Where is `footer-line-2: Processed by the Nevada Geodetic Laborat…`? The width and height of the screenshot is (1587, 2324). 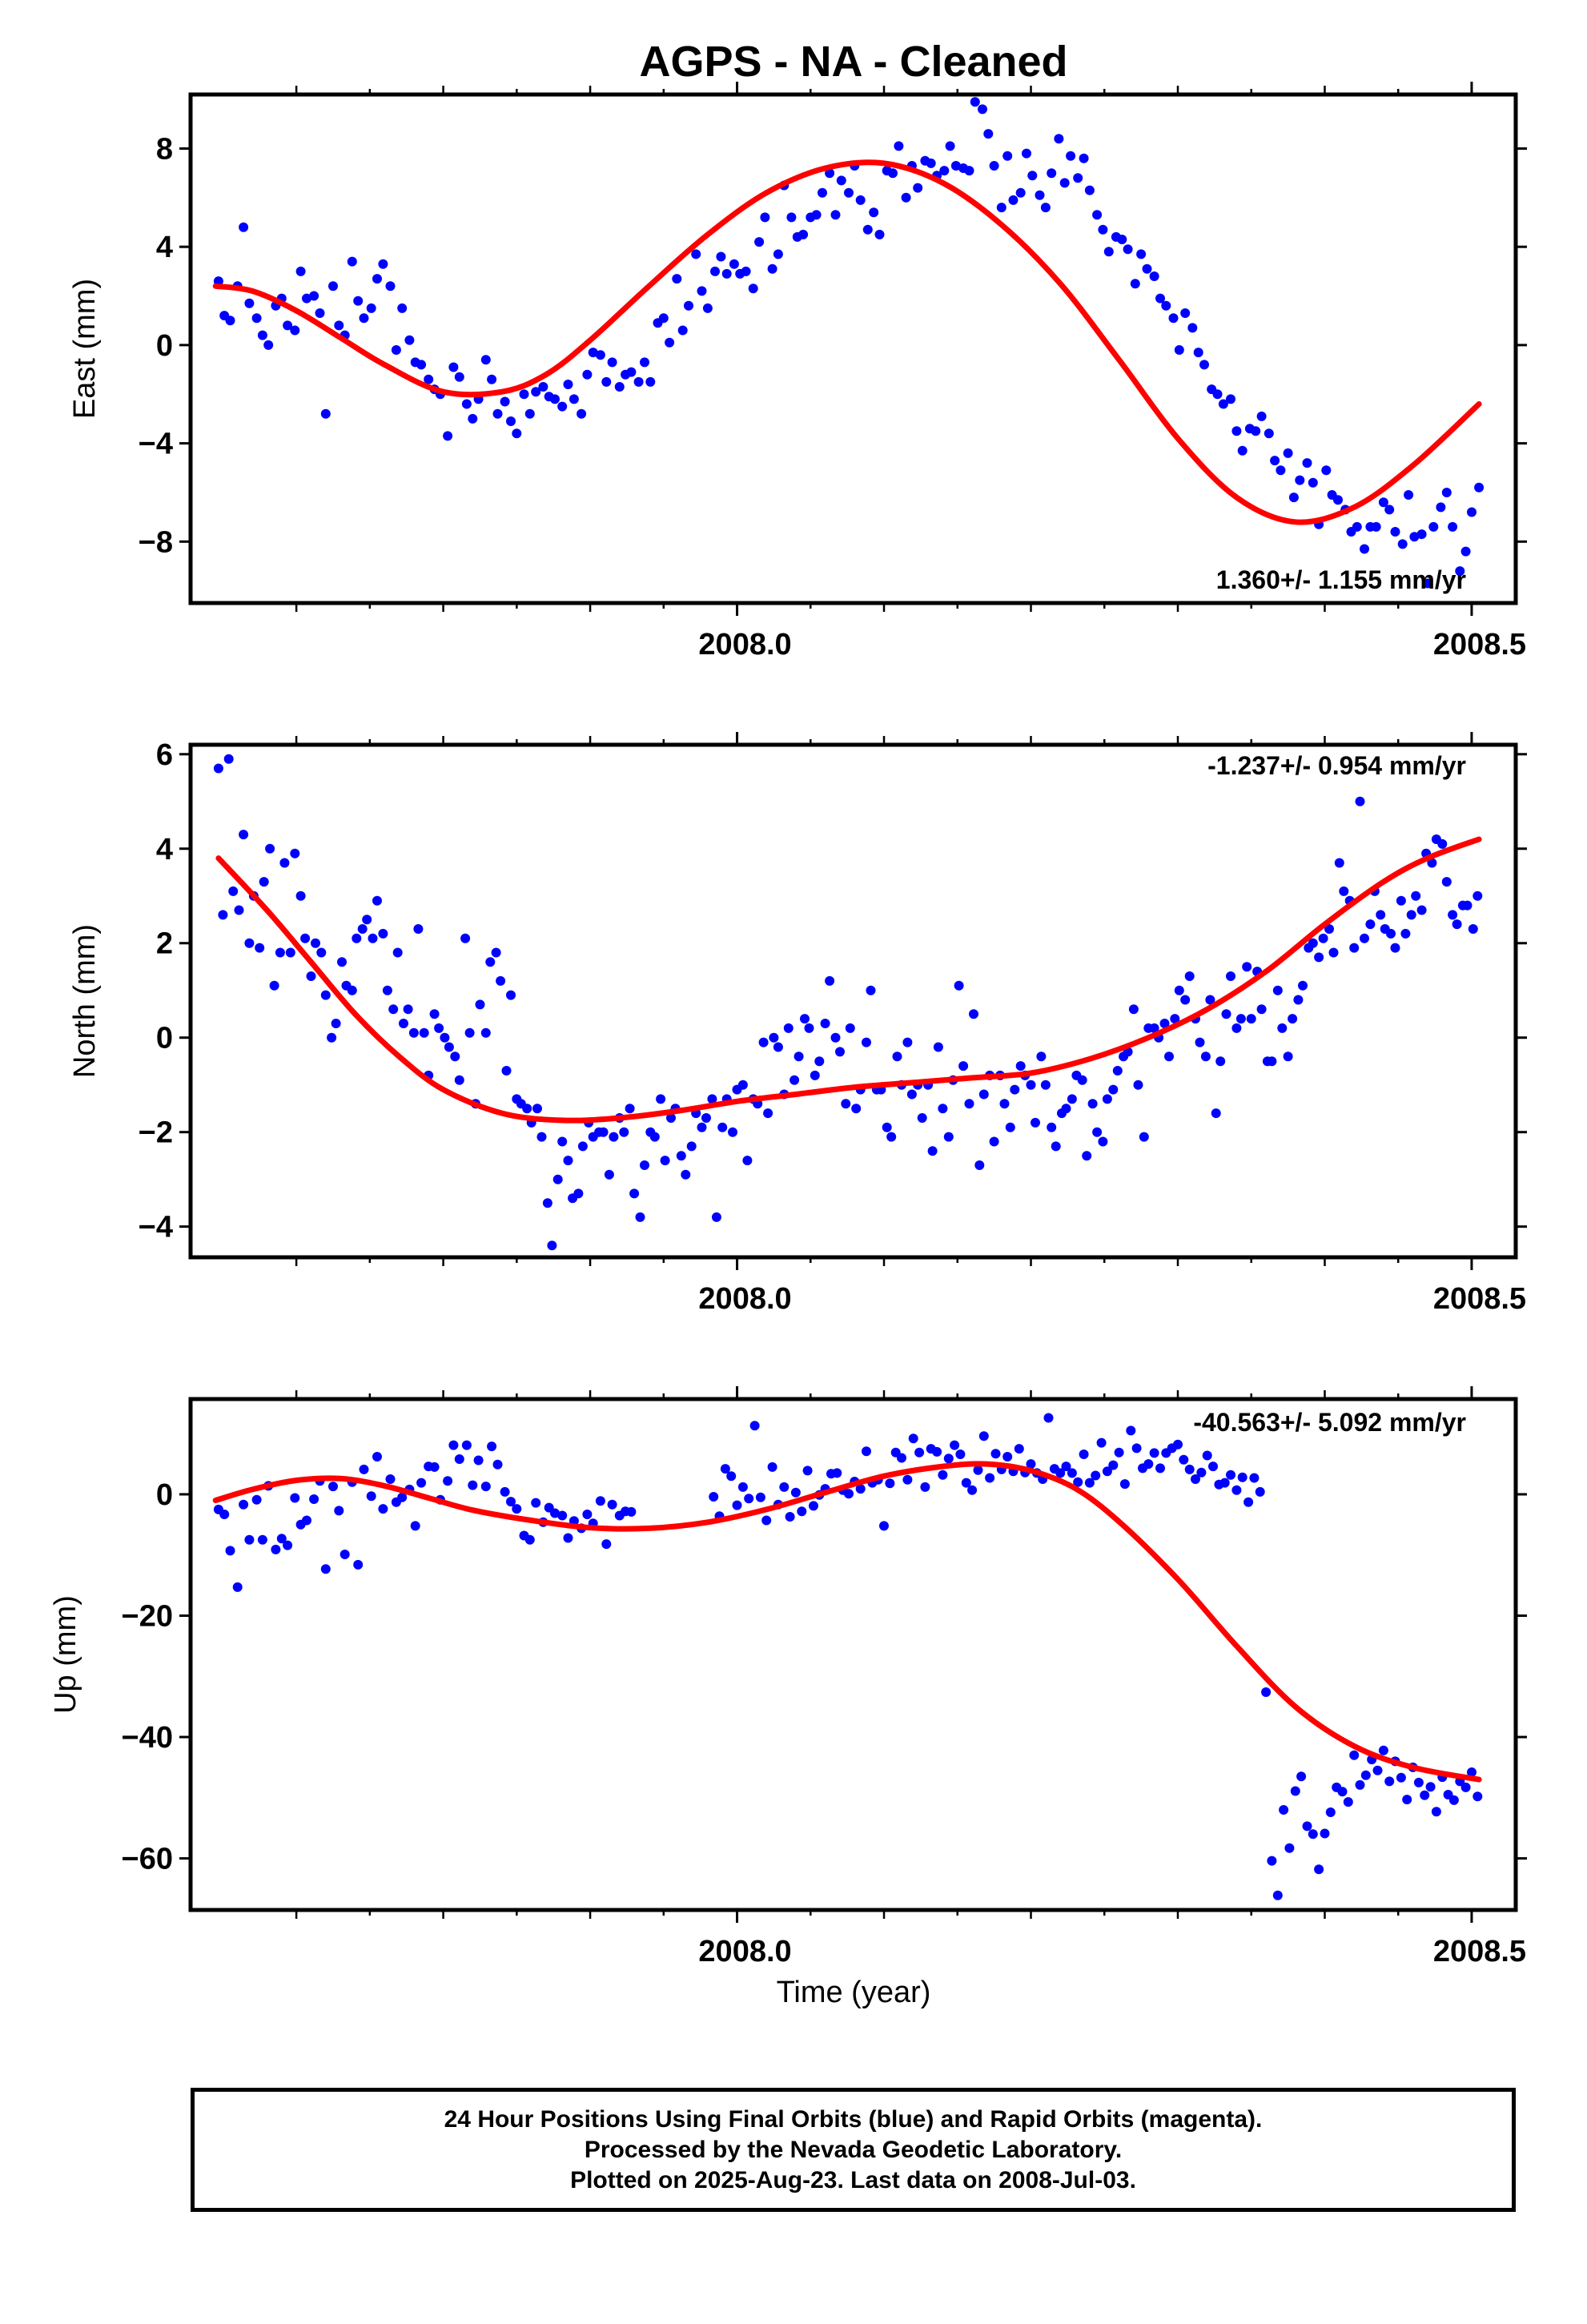 footer-line-2: Processed by the Nevada Geodetic Laborat… is located at coordinates (854, 2150).